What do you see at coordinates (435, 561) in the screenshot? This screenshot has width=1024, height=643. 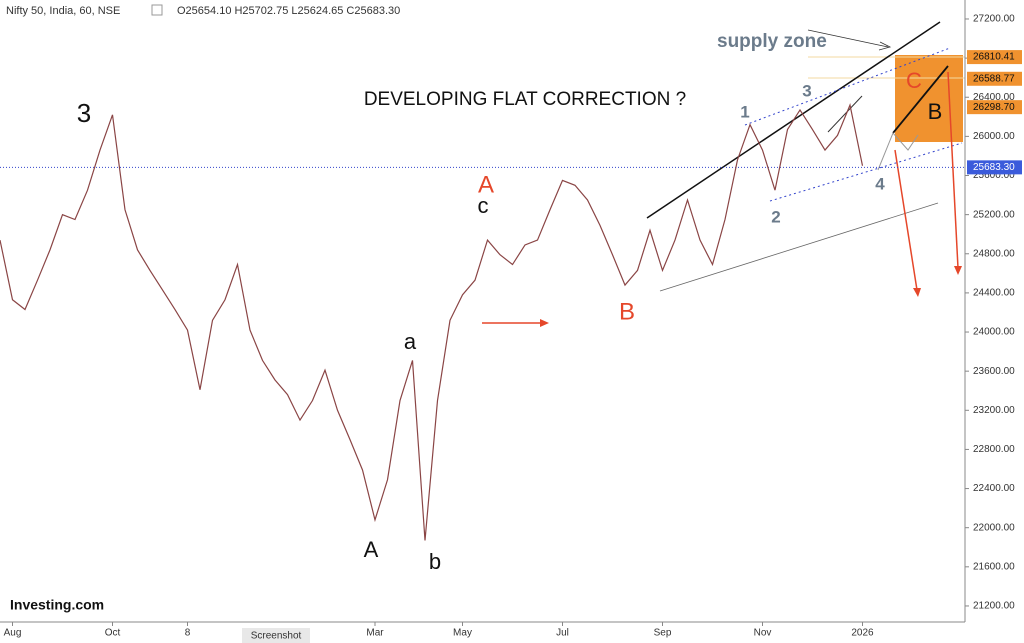 I see `annotation: b` at bounding box center [435, 561].